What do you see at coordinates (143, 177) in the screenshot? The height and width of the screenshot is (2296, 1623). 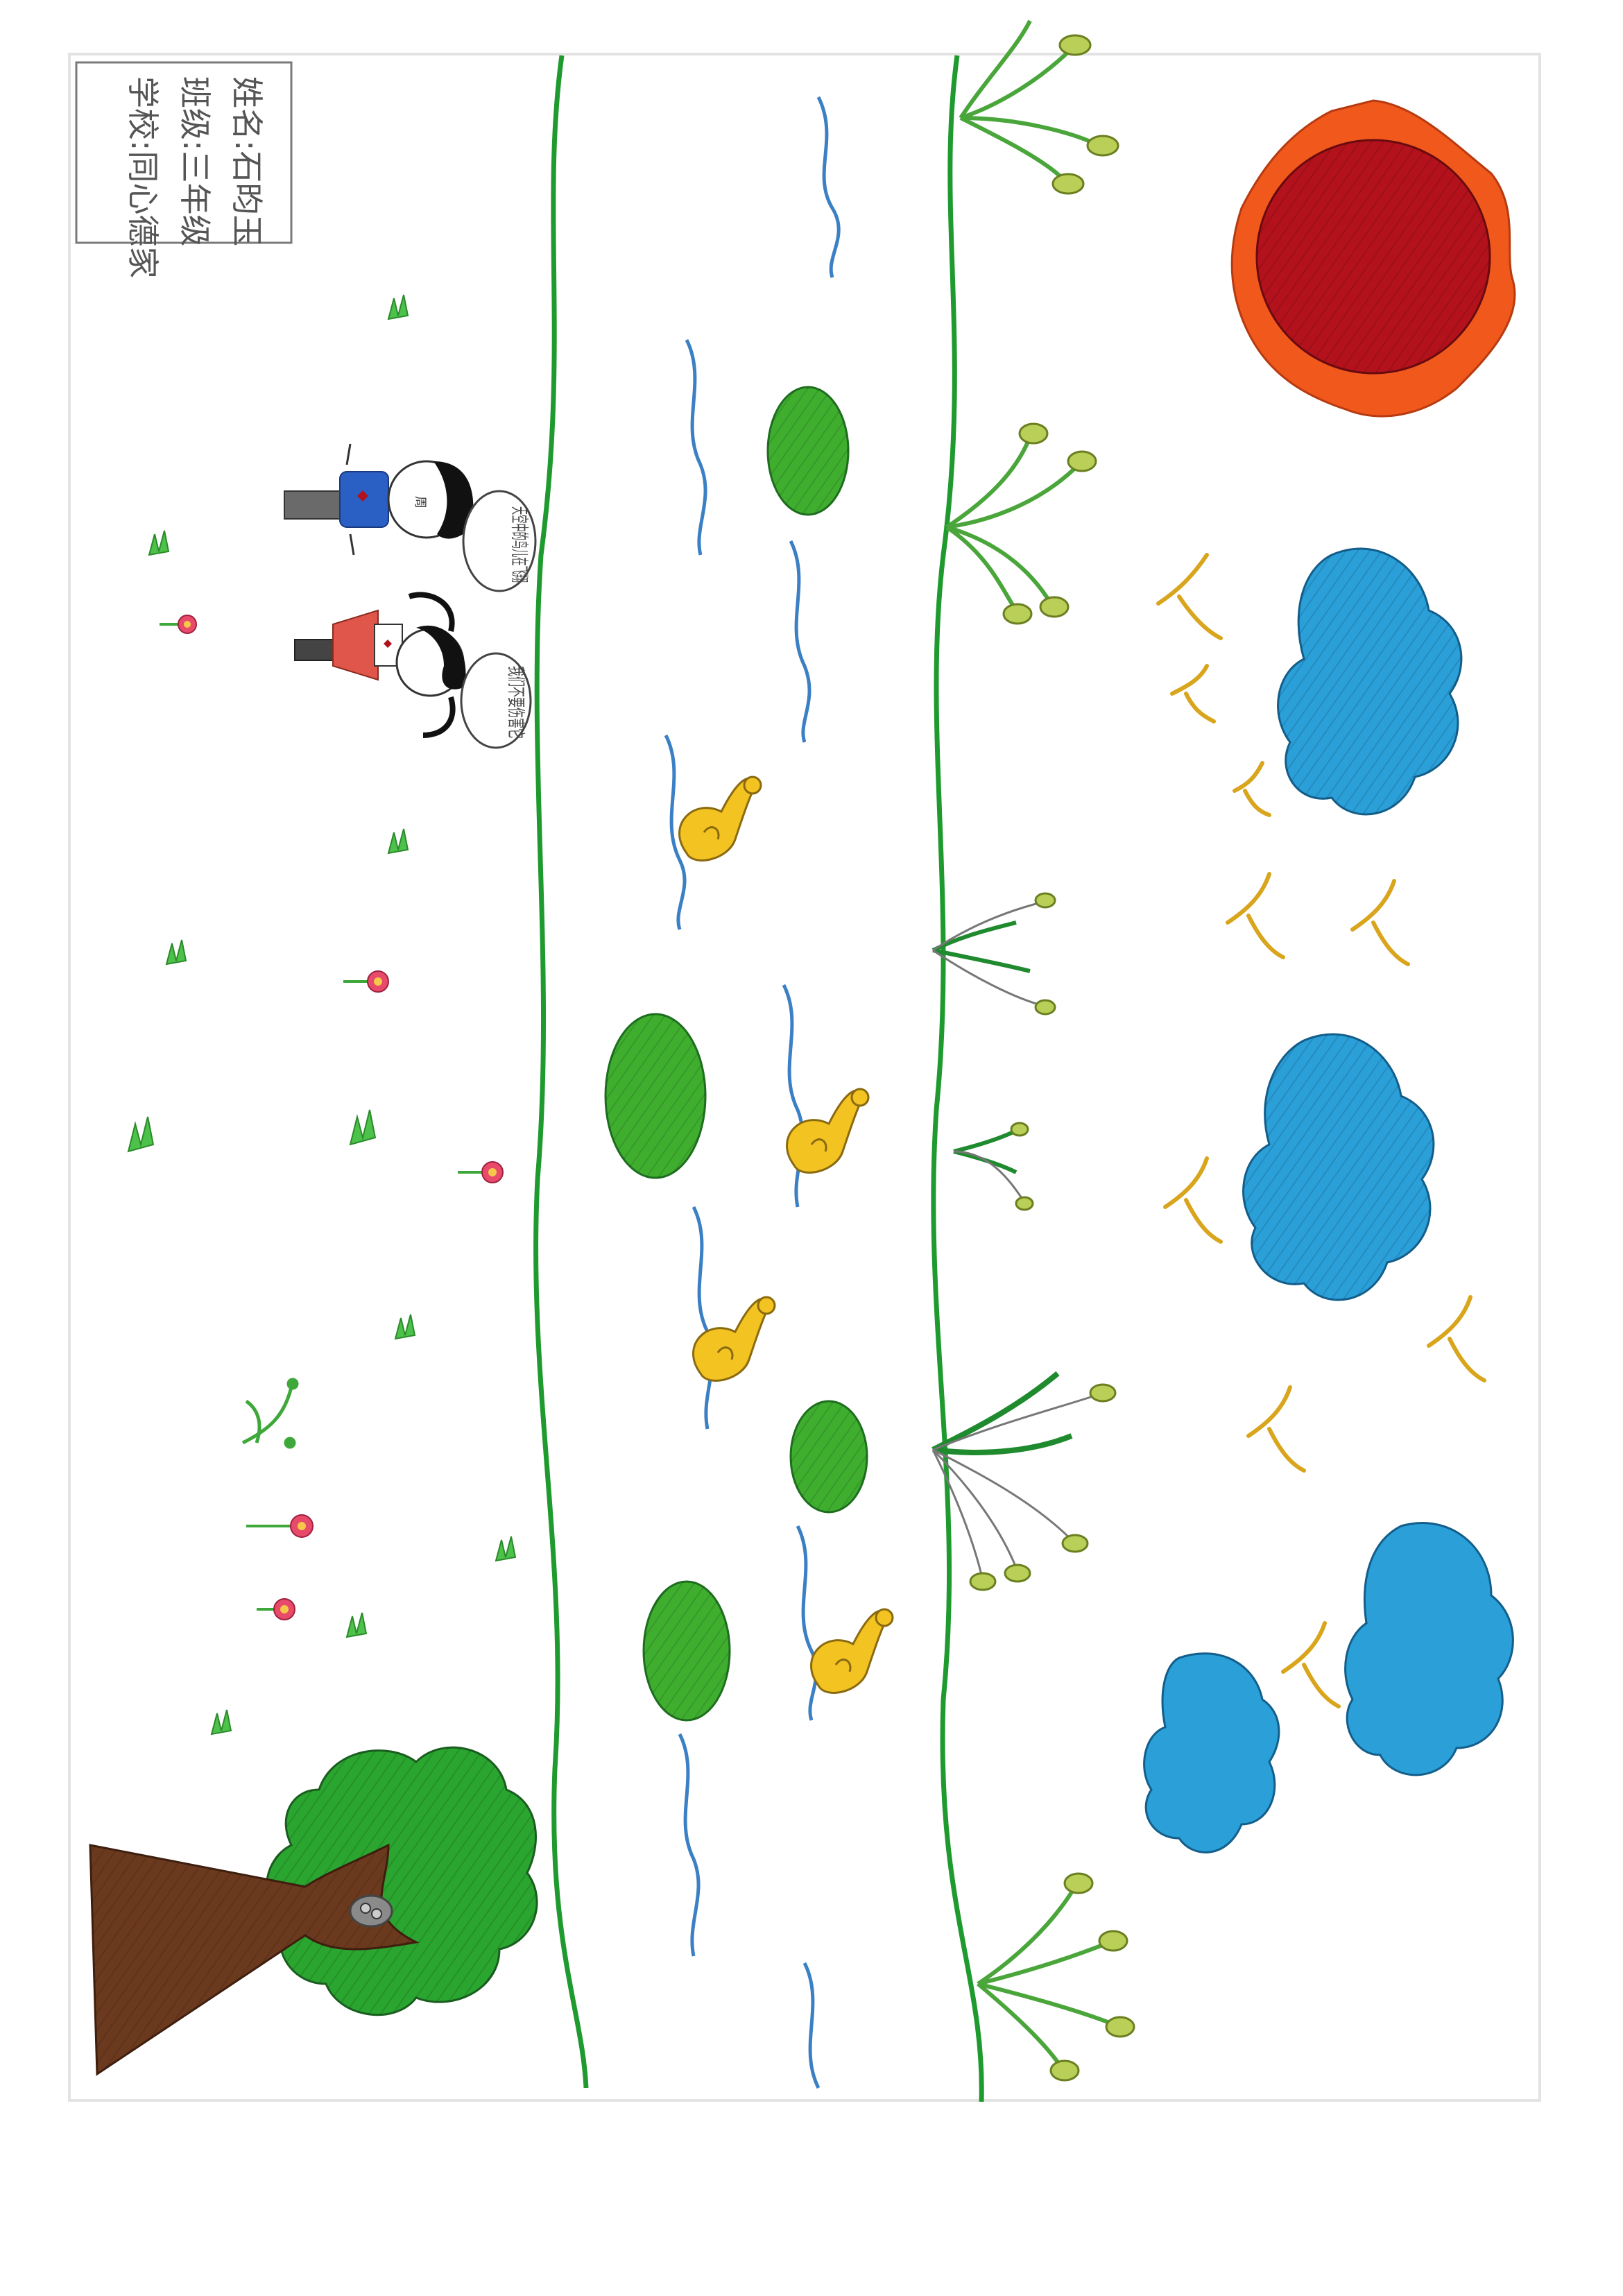 I see `school-label: 学校:同心德家` at bounding box center [143, 177].